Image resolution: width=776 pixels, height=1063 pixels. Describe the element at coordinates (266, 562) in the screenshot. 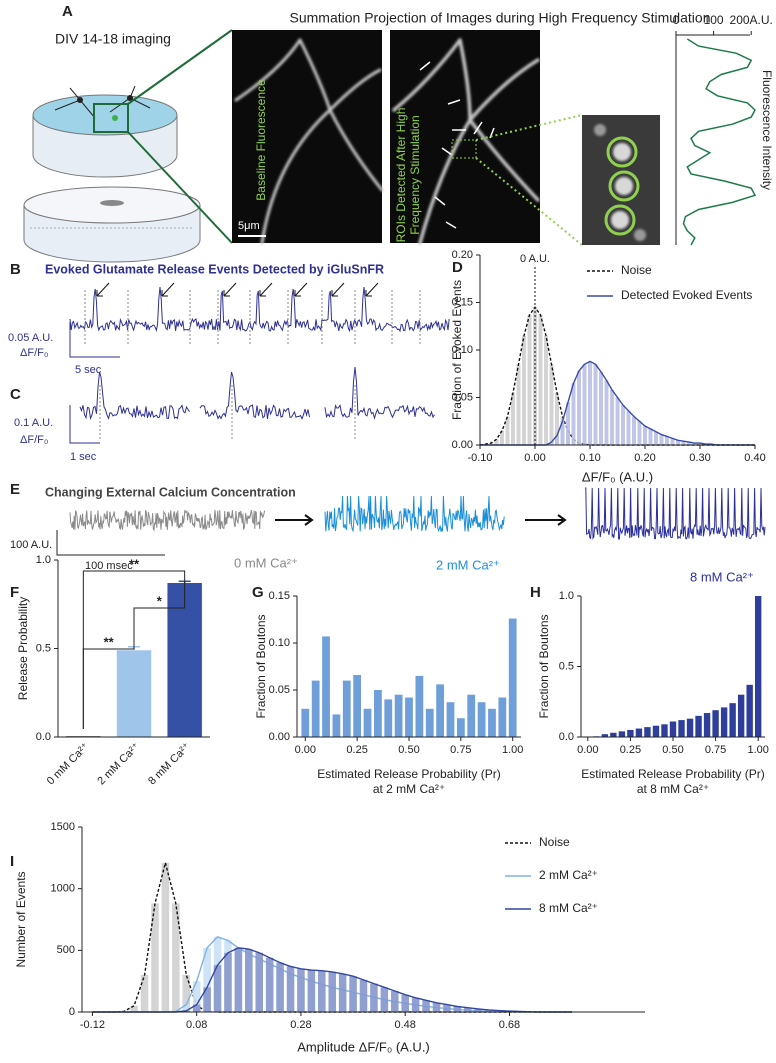

I see `condition-label: 0 mM Ca²⁺` at that location.